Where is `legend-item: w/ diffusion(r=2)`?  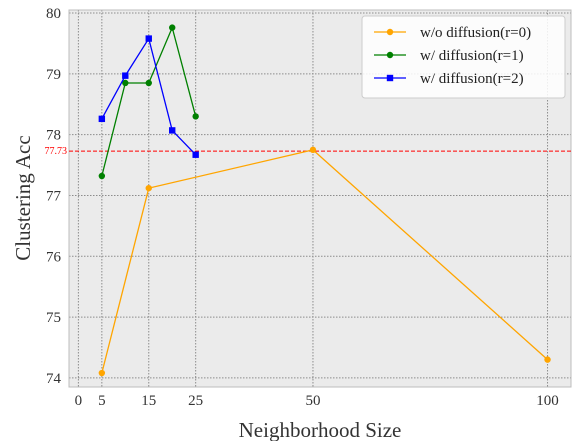 legend-item: w/ diffusion(r=2) is located at coordinates (449, 79).